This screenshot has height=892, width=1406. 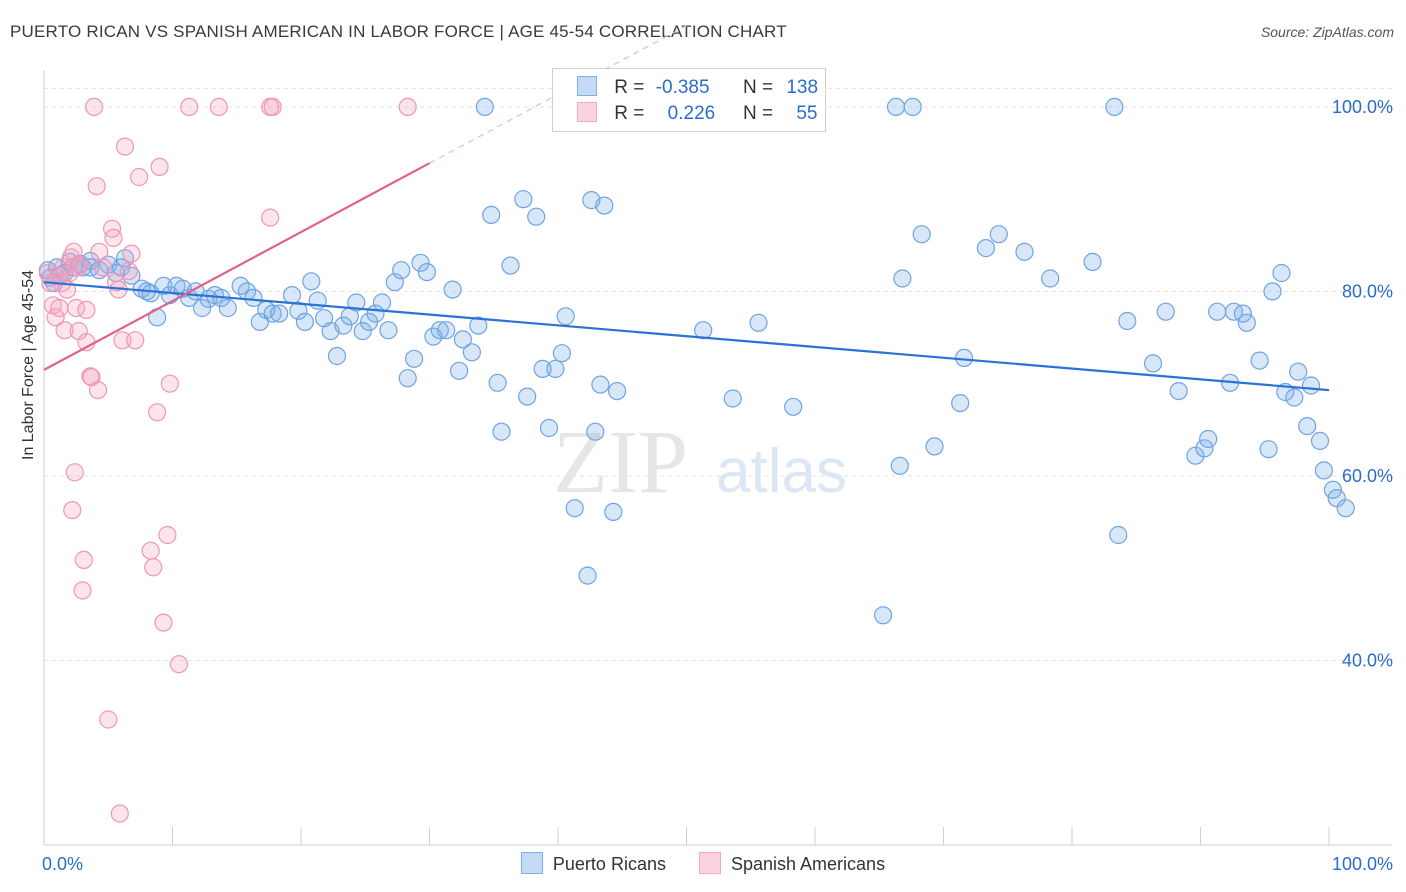 What do you see at coordinates (808, 864) in the screenshot?
I see `legend-label-spanish-americans: Spanish Americans` at bounding box center [808, 864].